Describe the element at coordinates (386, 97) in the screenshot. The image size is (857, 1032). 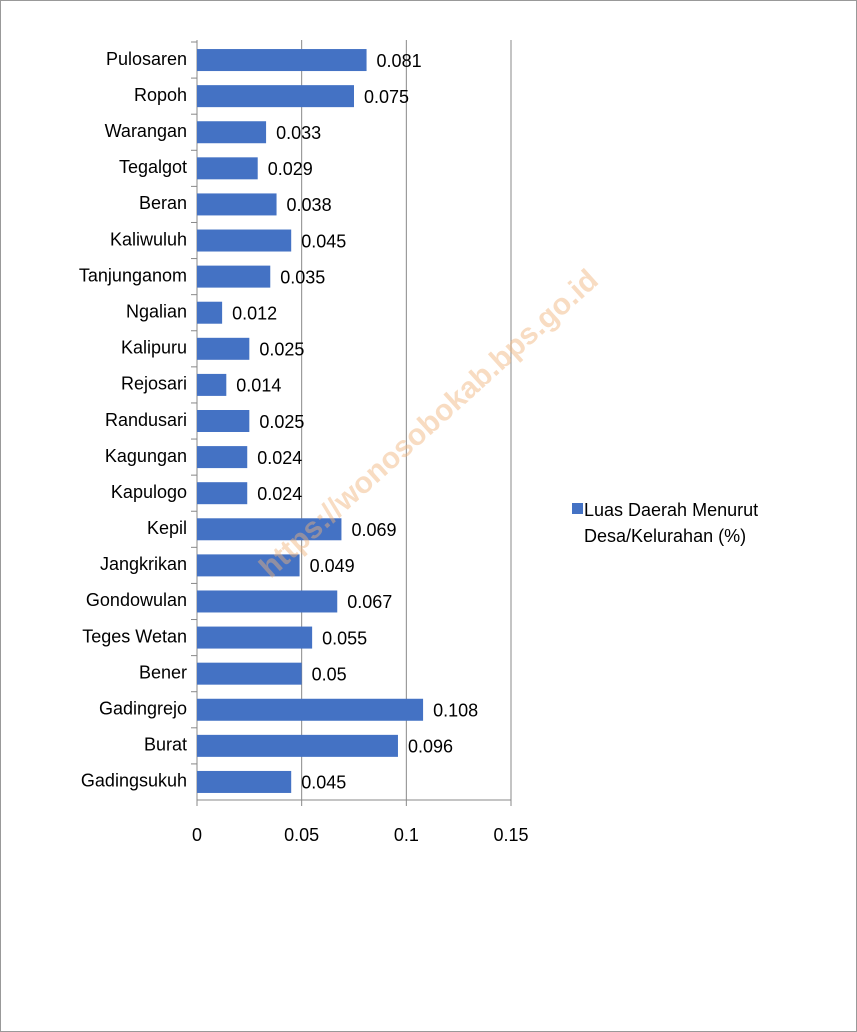
I see `data-label: 0.075` at that location.